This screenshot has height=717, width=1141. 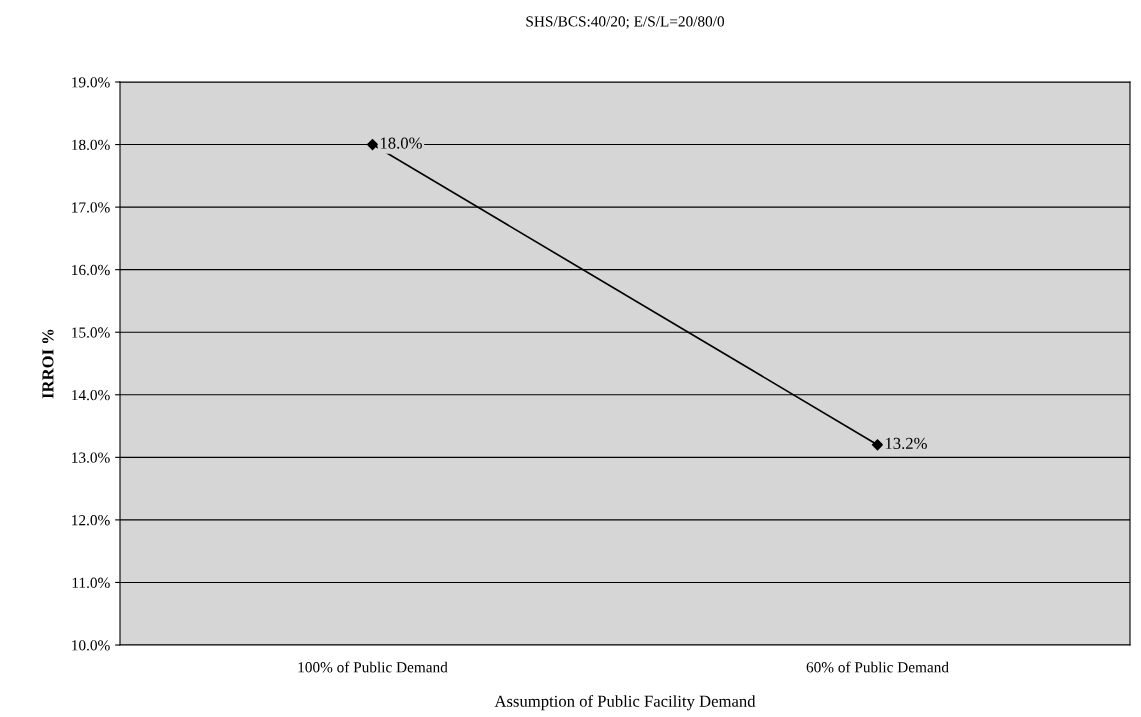 I want to click on y-tick-label: 19.0%, so click(x=91, y=82).